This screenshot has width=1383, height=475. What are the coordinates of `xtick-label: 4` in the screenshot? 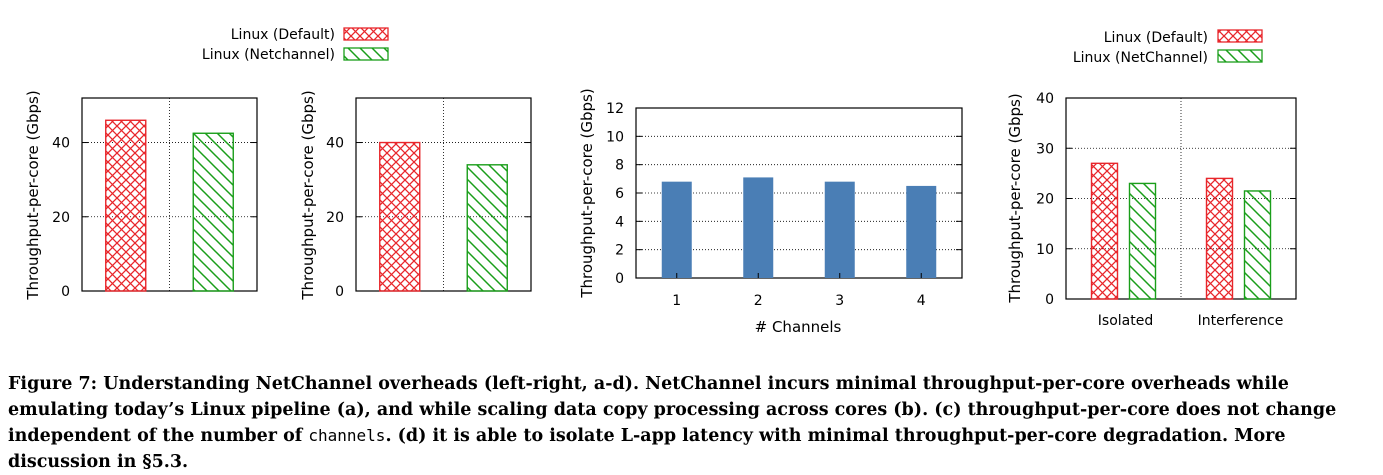 It's located at (921, 301).